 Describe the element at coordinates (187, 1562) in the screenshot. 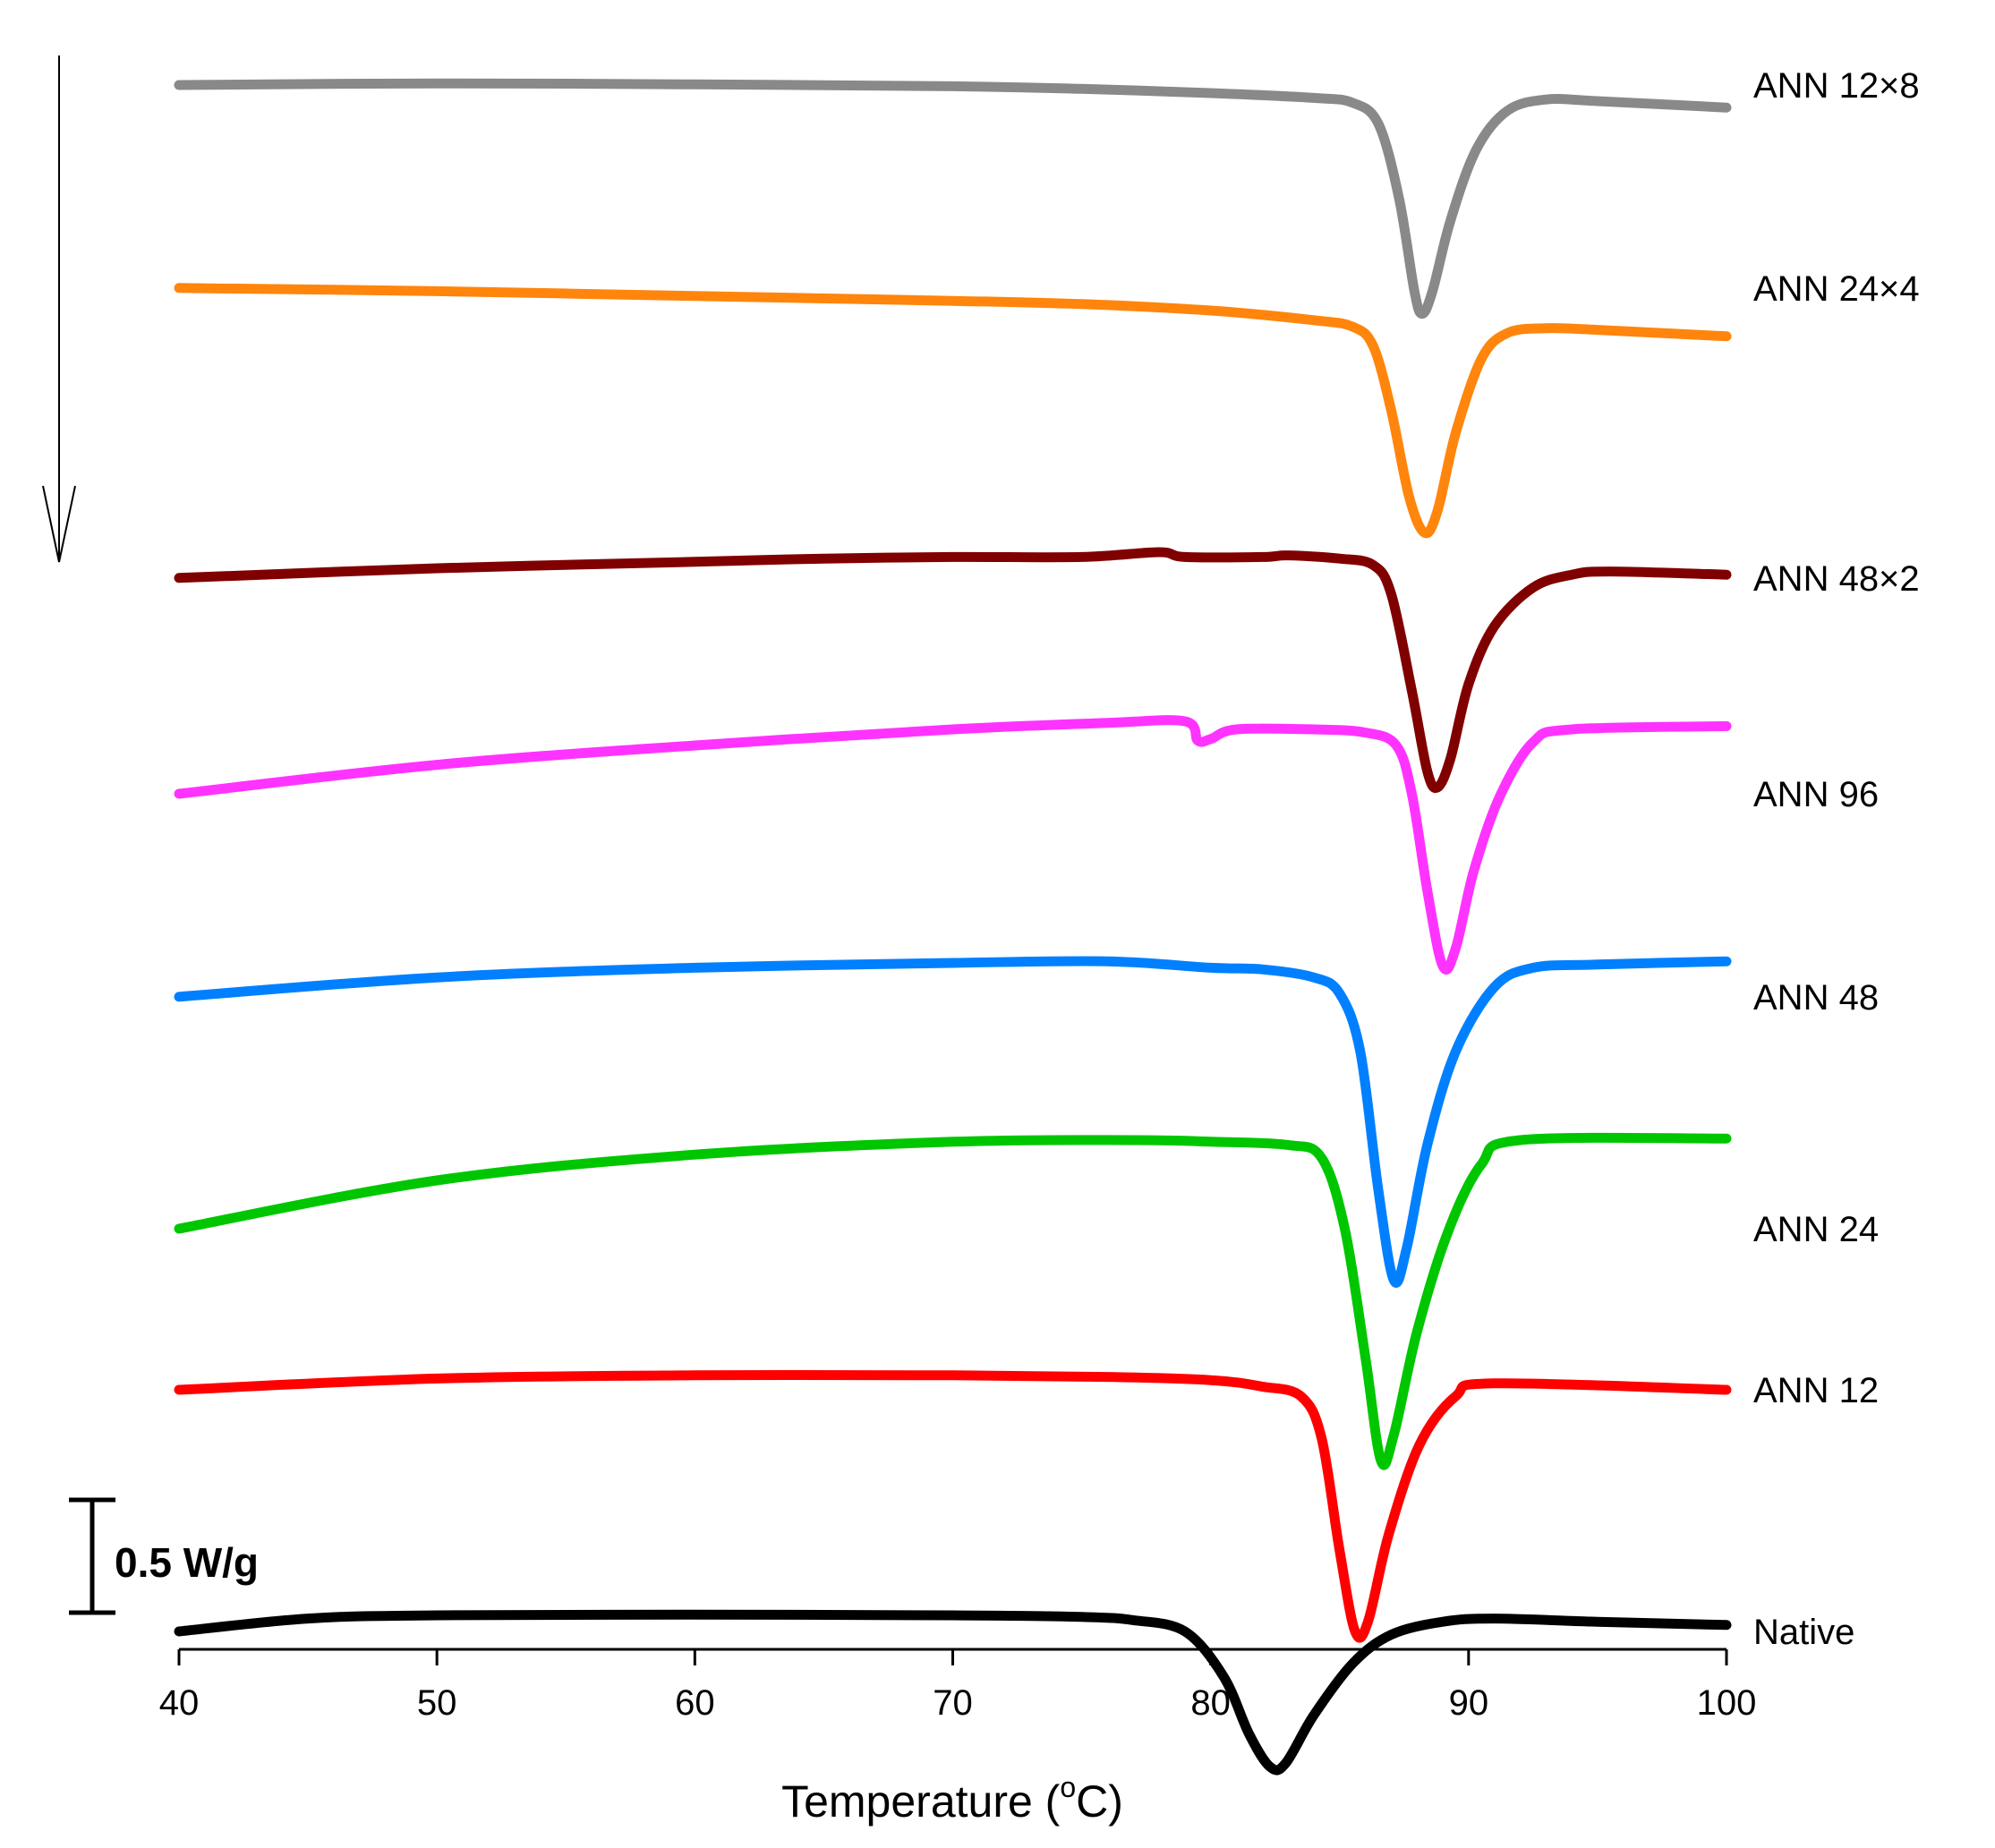

I see `scale-bar-label: 0.5 W/g` at that location.